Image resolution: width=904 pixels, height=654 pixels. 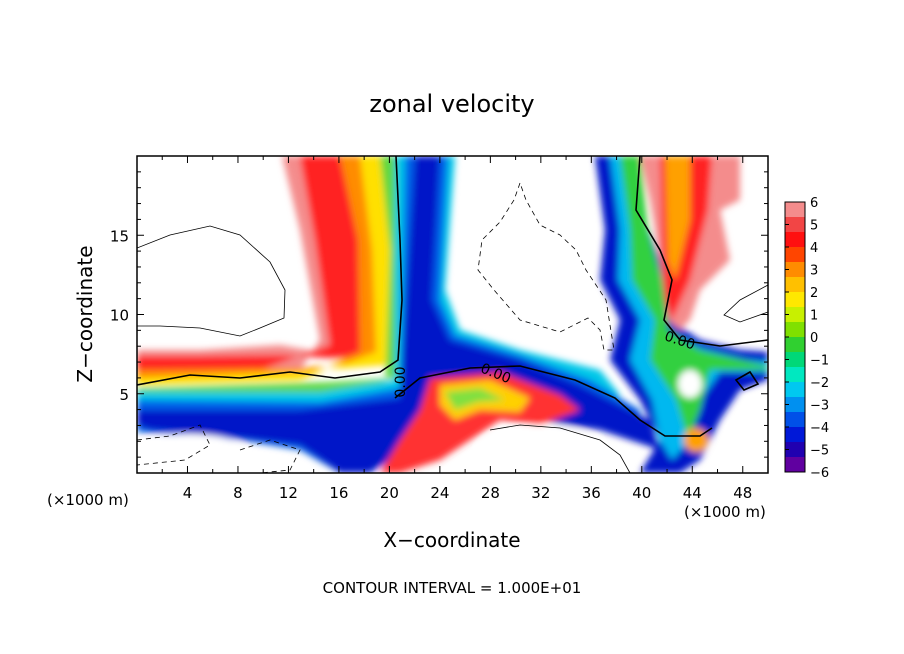 I want to click on x-unit-right: (×1000 m), so click(x=725, y=512).